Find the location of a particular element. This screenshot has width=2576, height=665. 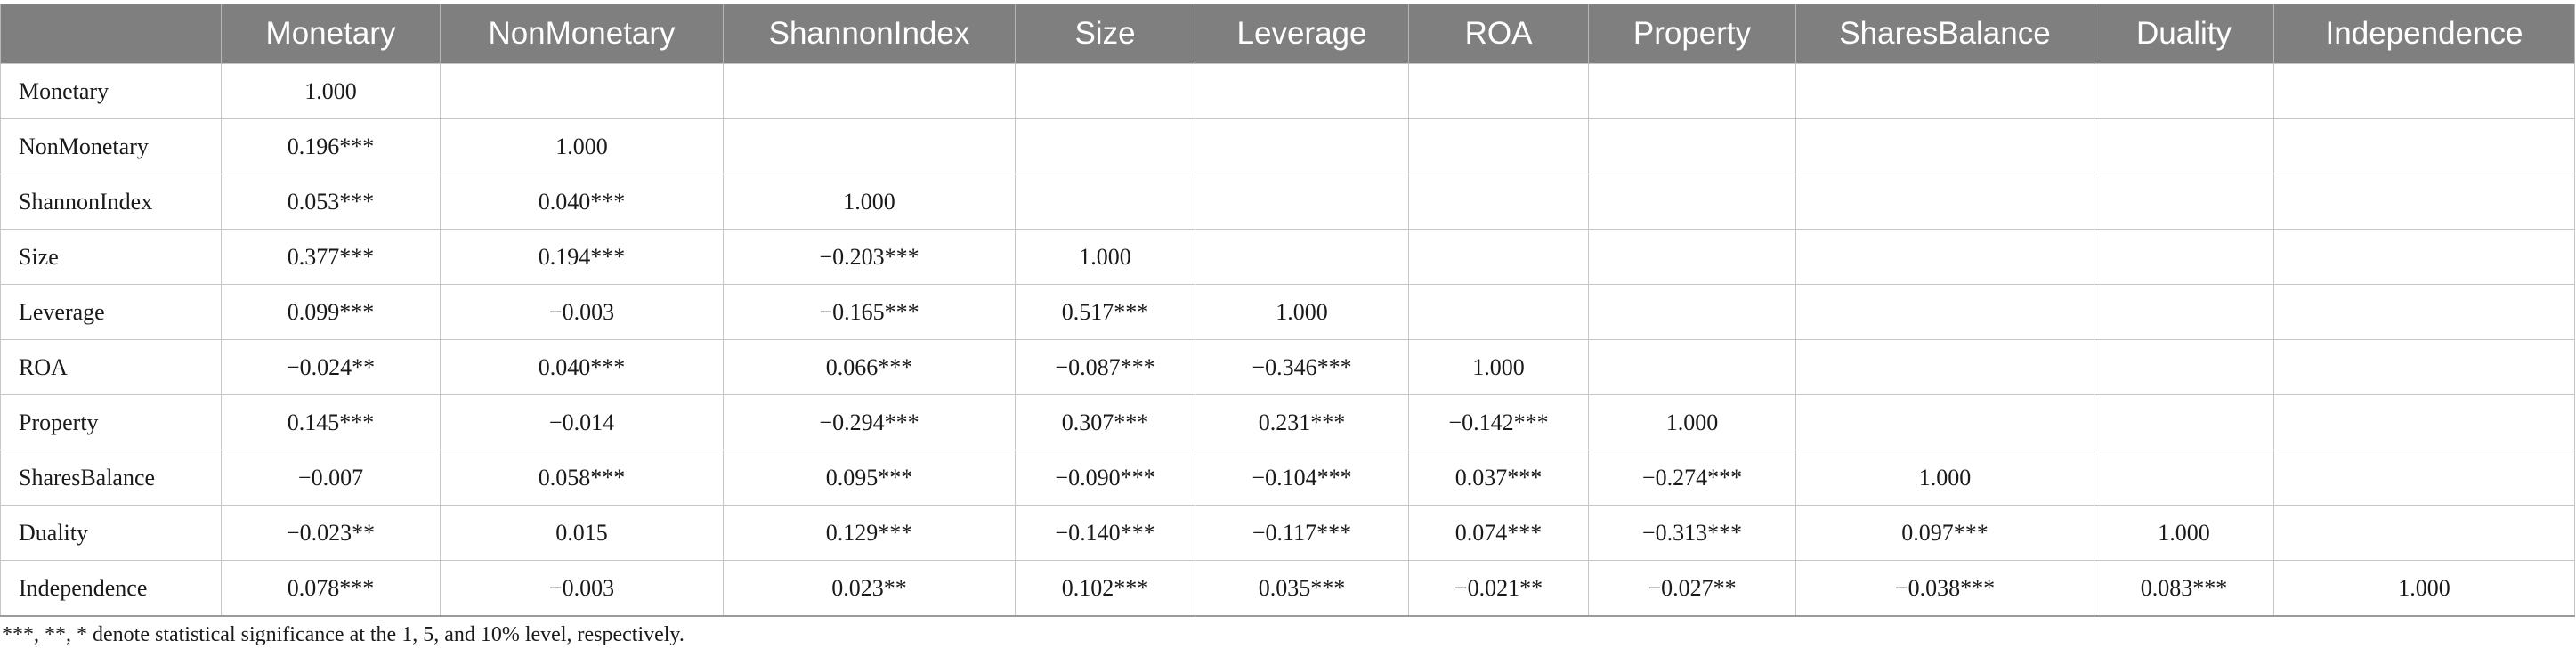

correlation-cell: −0.203*** is located at coordinates (870, 257).